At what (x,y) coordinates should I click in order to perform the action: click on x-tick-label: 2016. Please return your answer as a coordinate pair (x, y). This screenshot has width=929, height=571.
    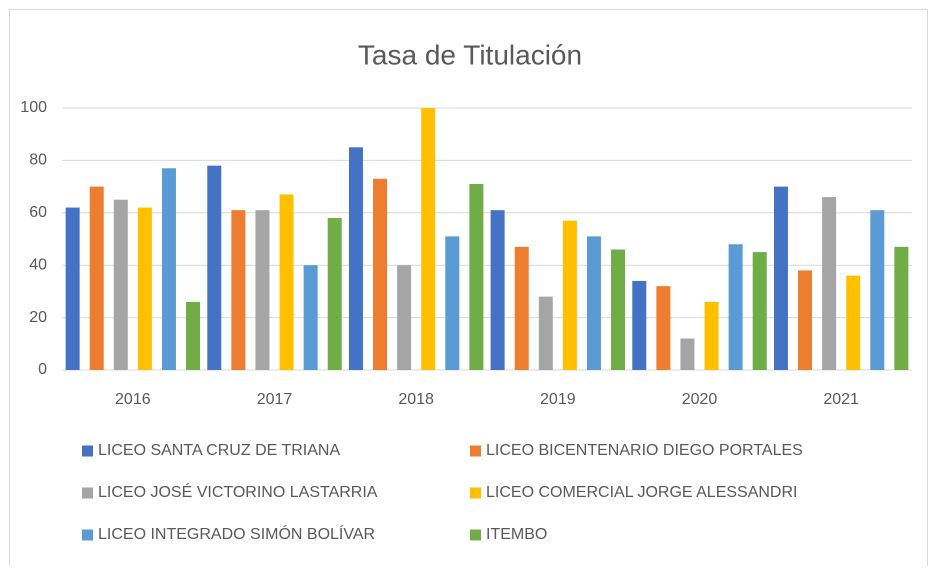
    Looking at the image, I should click on (133, 399).